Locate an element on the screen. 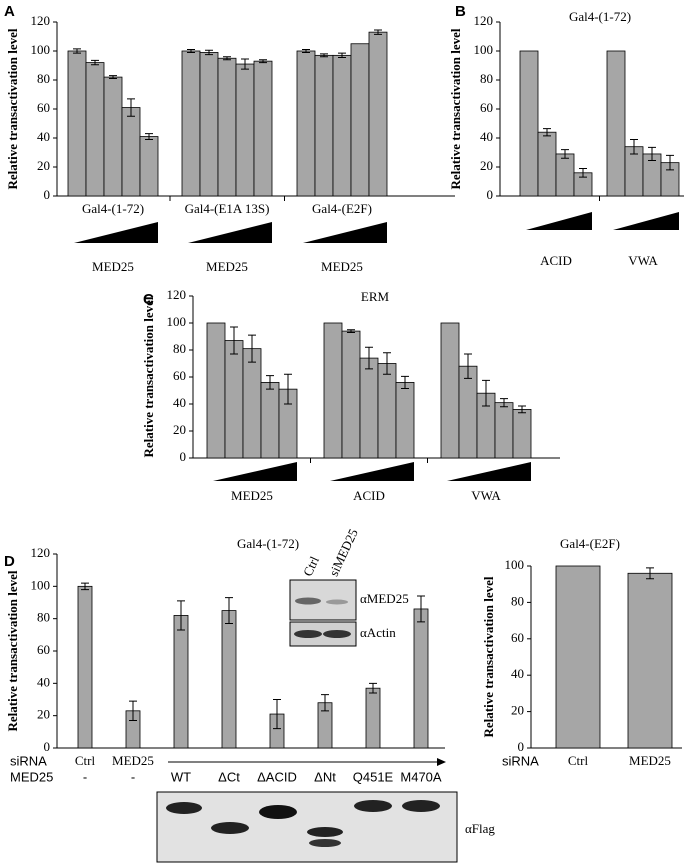  y-axis-label: Relative transactivation level is located at coordinates (148, 376).